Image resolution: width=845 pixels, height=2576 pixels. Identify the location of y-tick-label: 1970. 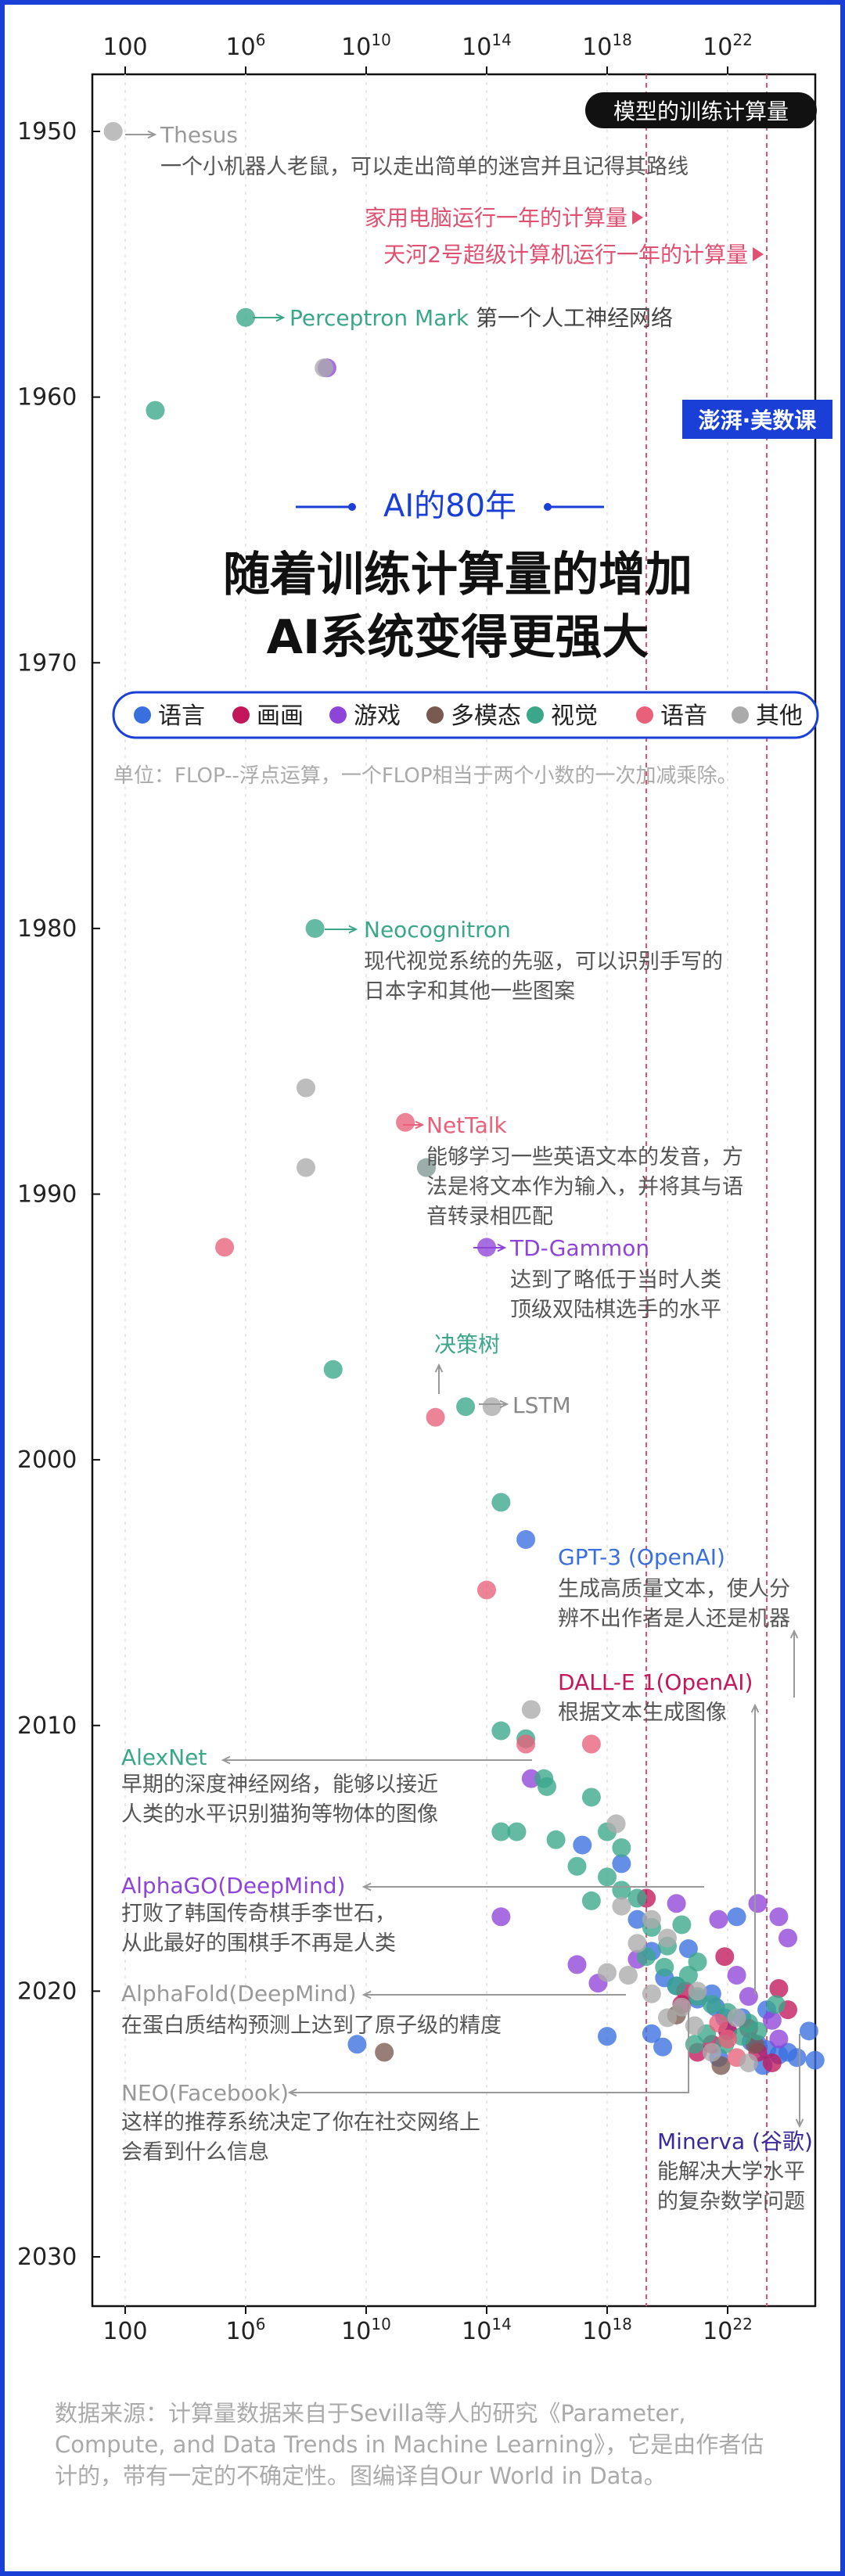
(47, 663).